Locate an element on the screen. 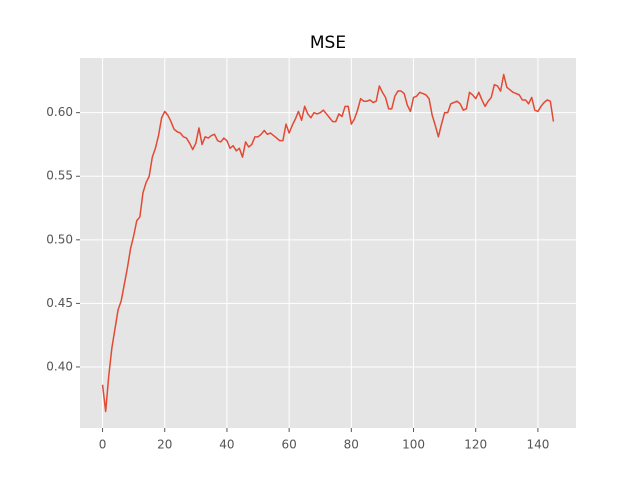 This screenshot has width=640, height=480. y-tick-label: 0.55 is located at coordinates (59, 176).